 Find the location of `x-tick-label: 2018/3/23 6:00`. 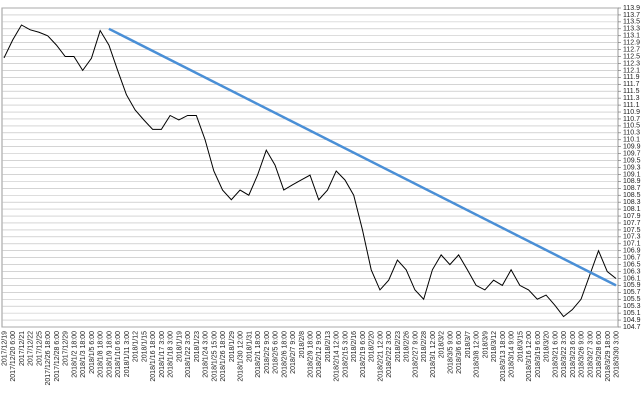

x-tick-label: 2018/3/23 6:00 is located at coordinates (573, 354).